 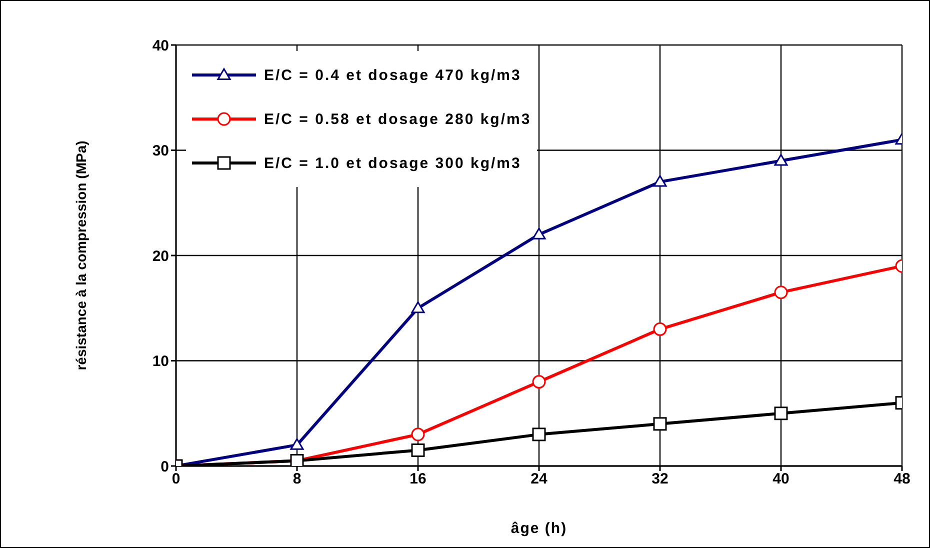 What do you see at coordinates (393, 163) in the screenshot?
I see `legend-label: E/C = 1.0 et dosage 300 kg/m3` at bounding box center [393, 163].